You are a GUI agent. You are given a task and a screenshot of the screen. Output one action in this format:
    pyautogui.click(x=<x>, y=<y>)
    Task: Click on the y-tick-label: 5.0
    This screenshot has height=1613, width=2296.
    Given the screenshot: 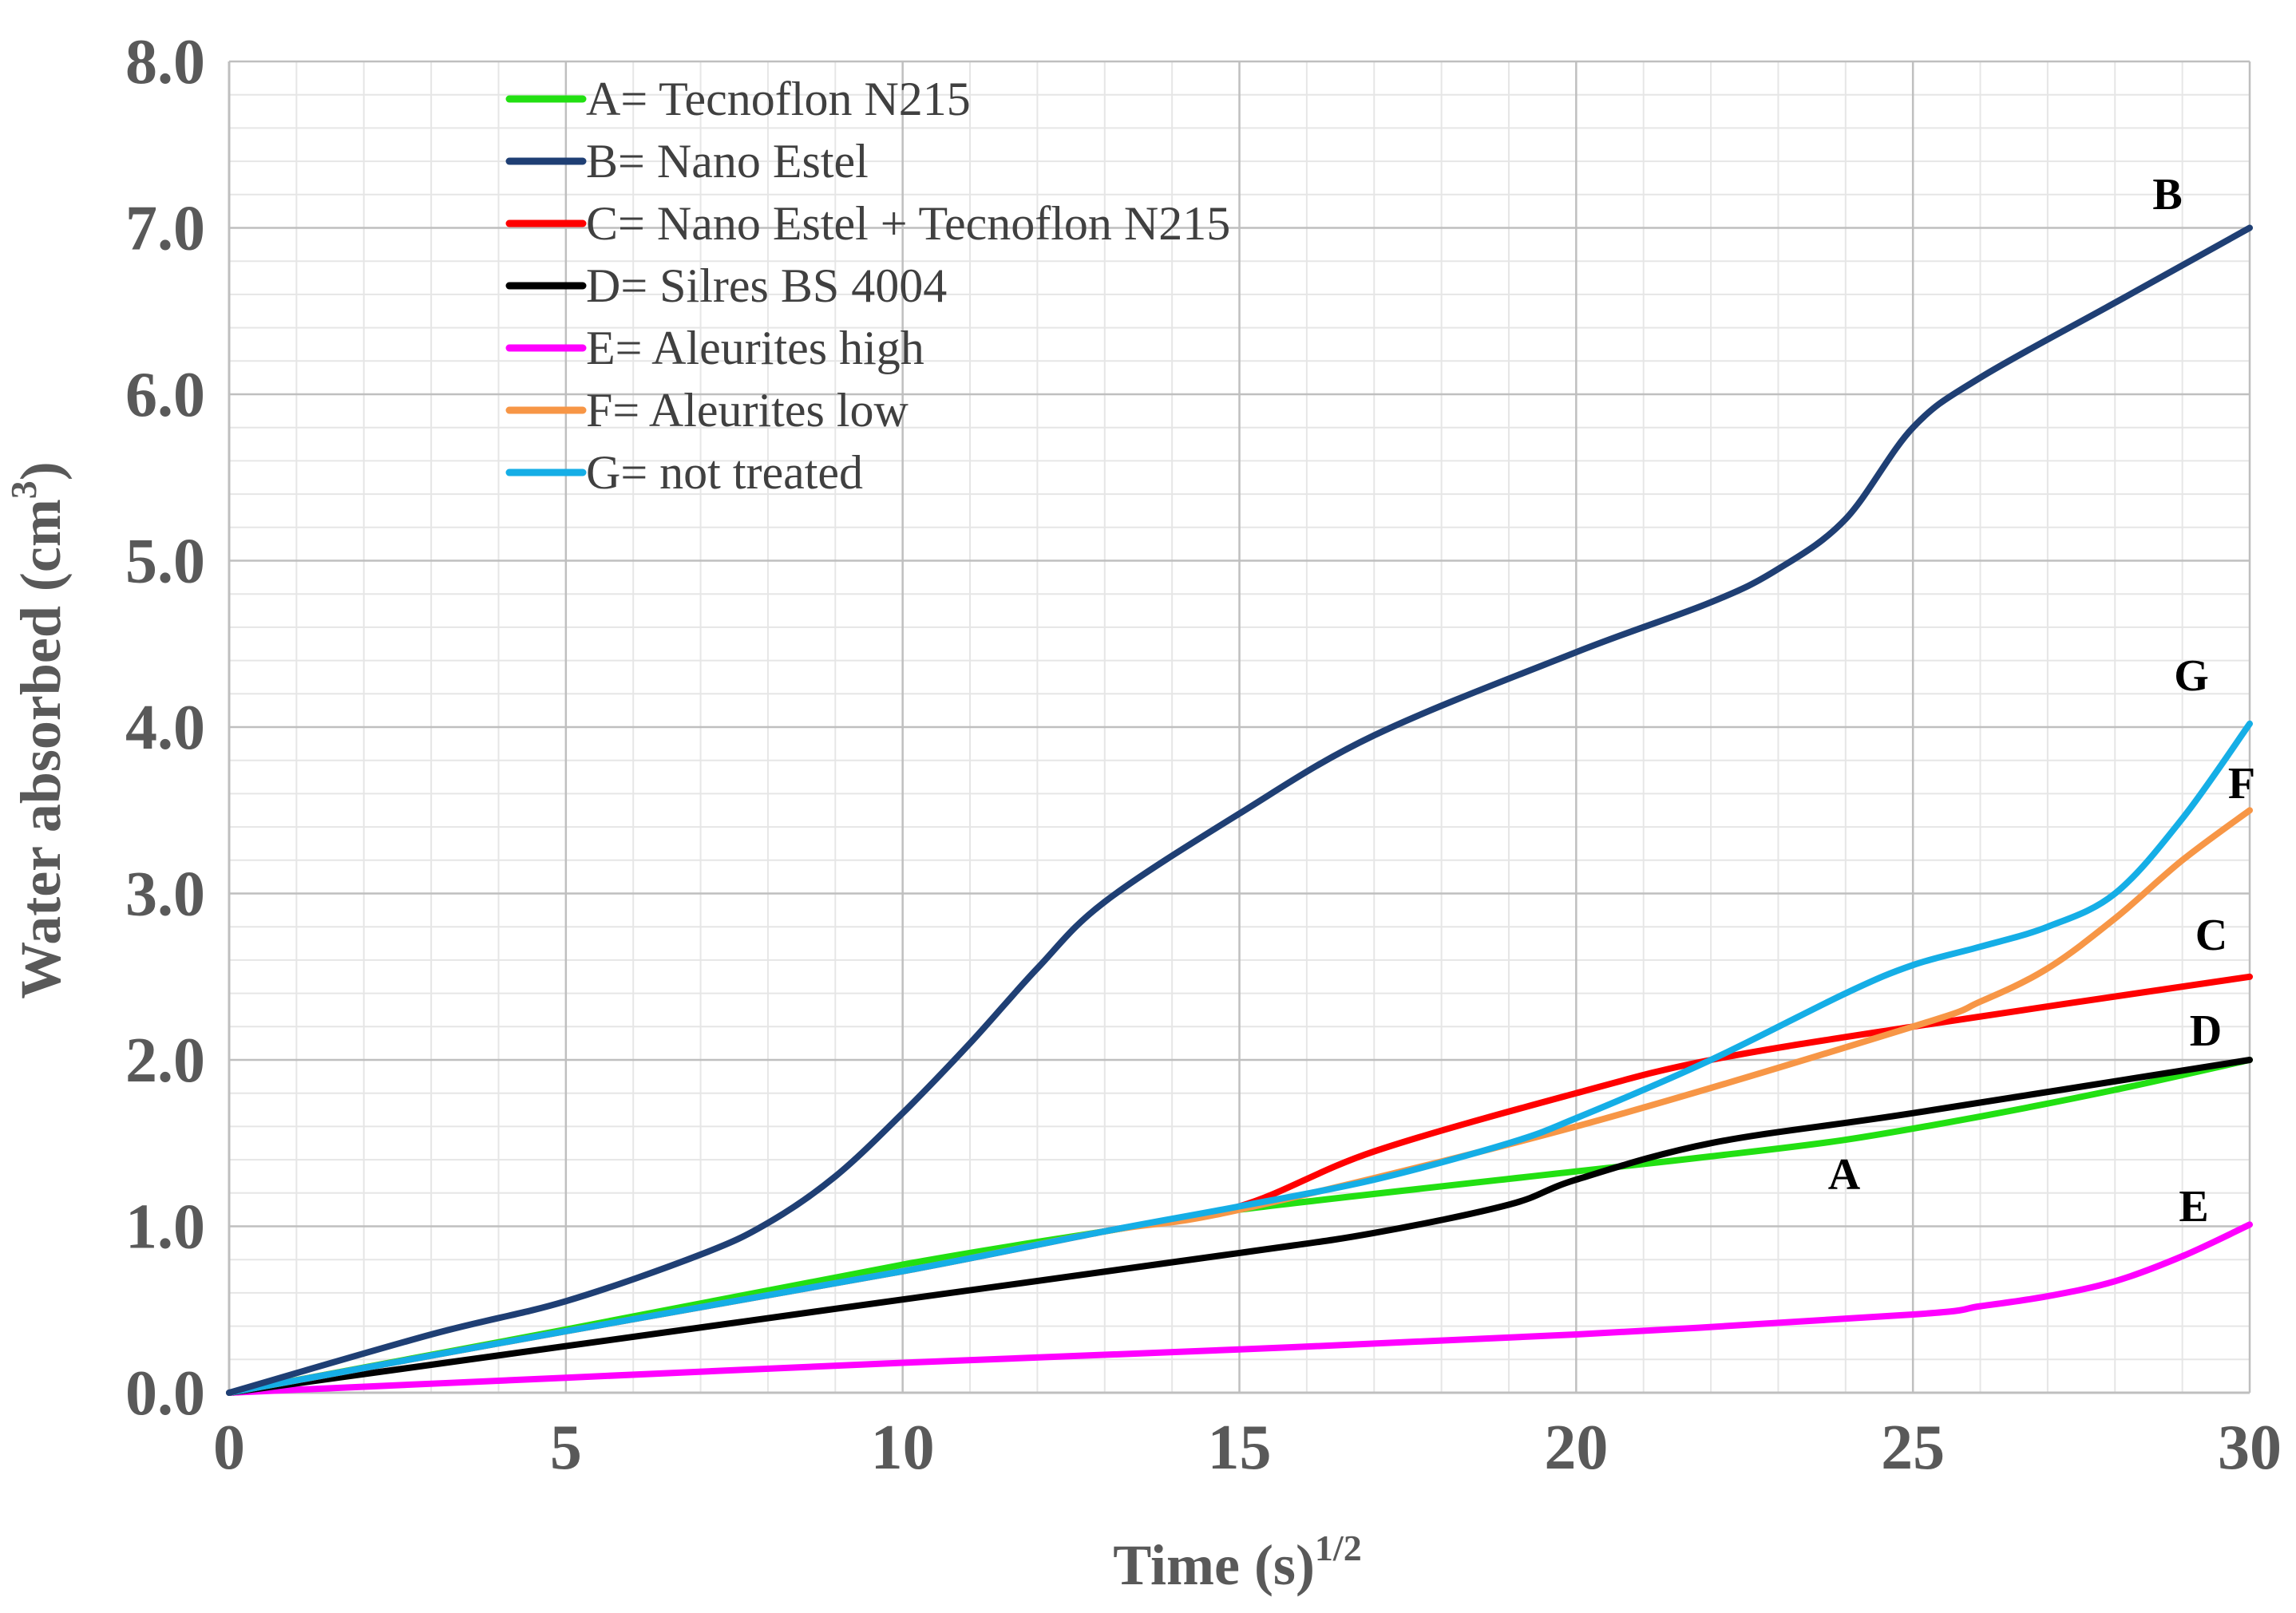 What is the action you would take?
    pyautogui.click(x=165, y=562)
    